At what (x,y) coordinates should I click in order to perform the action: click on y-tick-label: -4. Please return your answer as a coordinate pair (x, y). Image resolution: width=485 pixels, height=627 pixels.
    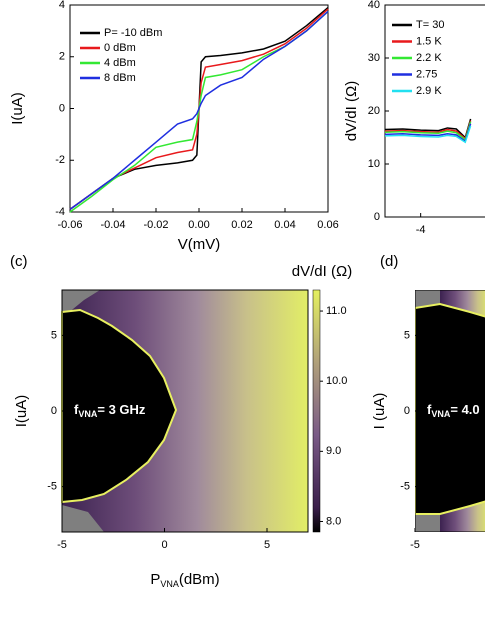
    Looking at the image, I should click on (60, 212).